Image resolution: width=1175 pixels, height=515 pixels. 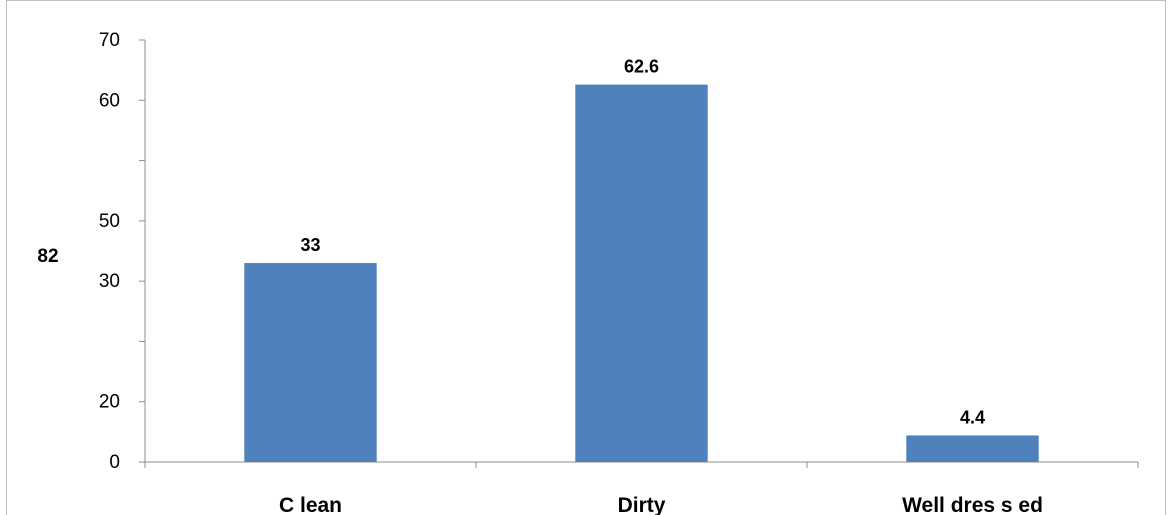 What do you see at coordinates (972, 504) in the screenshot?
I see `category-label: Well dres s ed` at bounding box center [972, 504].